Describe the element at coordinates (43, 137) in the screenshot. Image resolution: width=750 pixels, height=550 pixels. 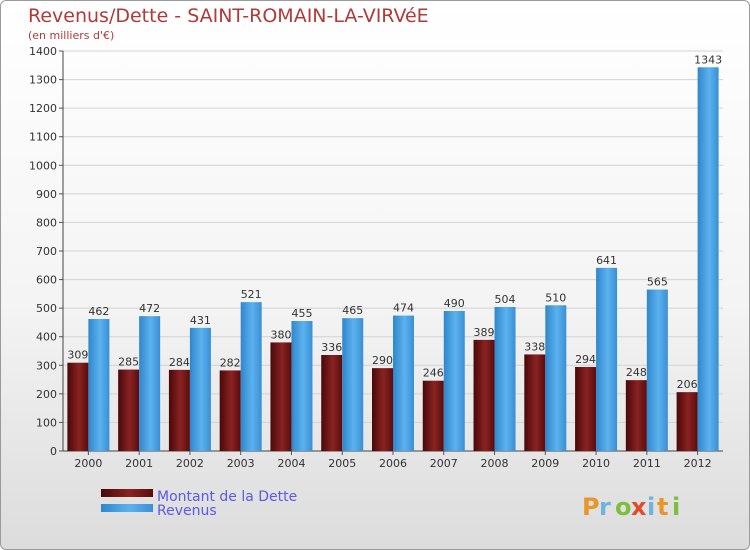
I see `y-tick-label: 1100` at that location.